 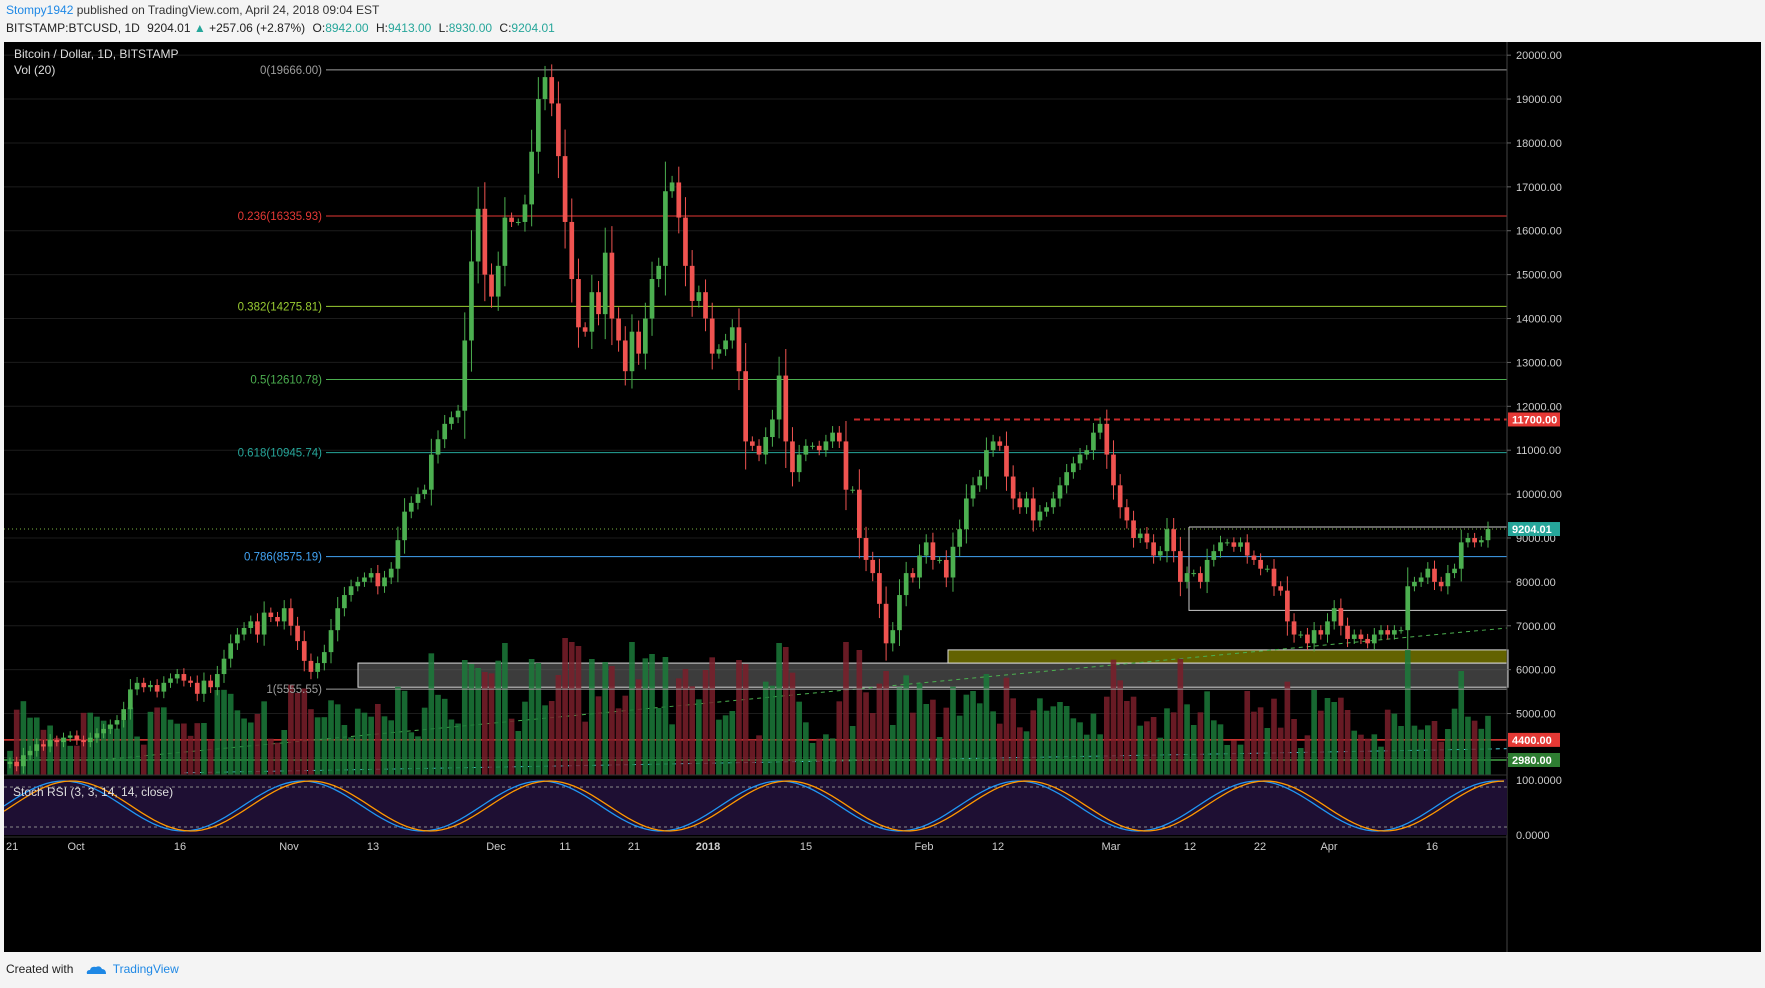 What do you see at coordinates (93, 792) in the screenshot?
I see `stoch-label: Stoch RSI (3, 3, 14, 14, close)` at bounding box center [93, 792].